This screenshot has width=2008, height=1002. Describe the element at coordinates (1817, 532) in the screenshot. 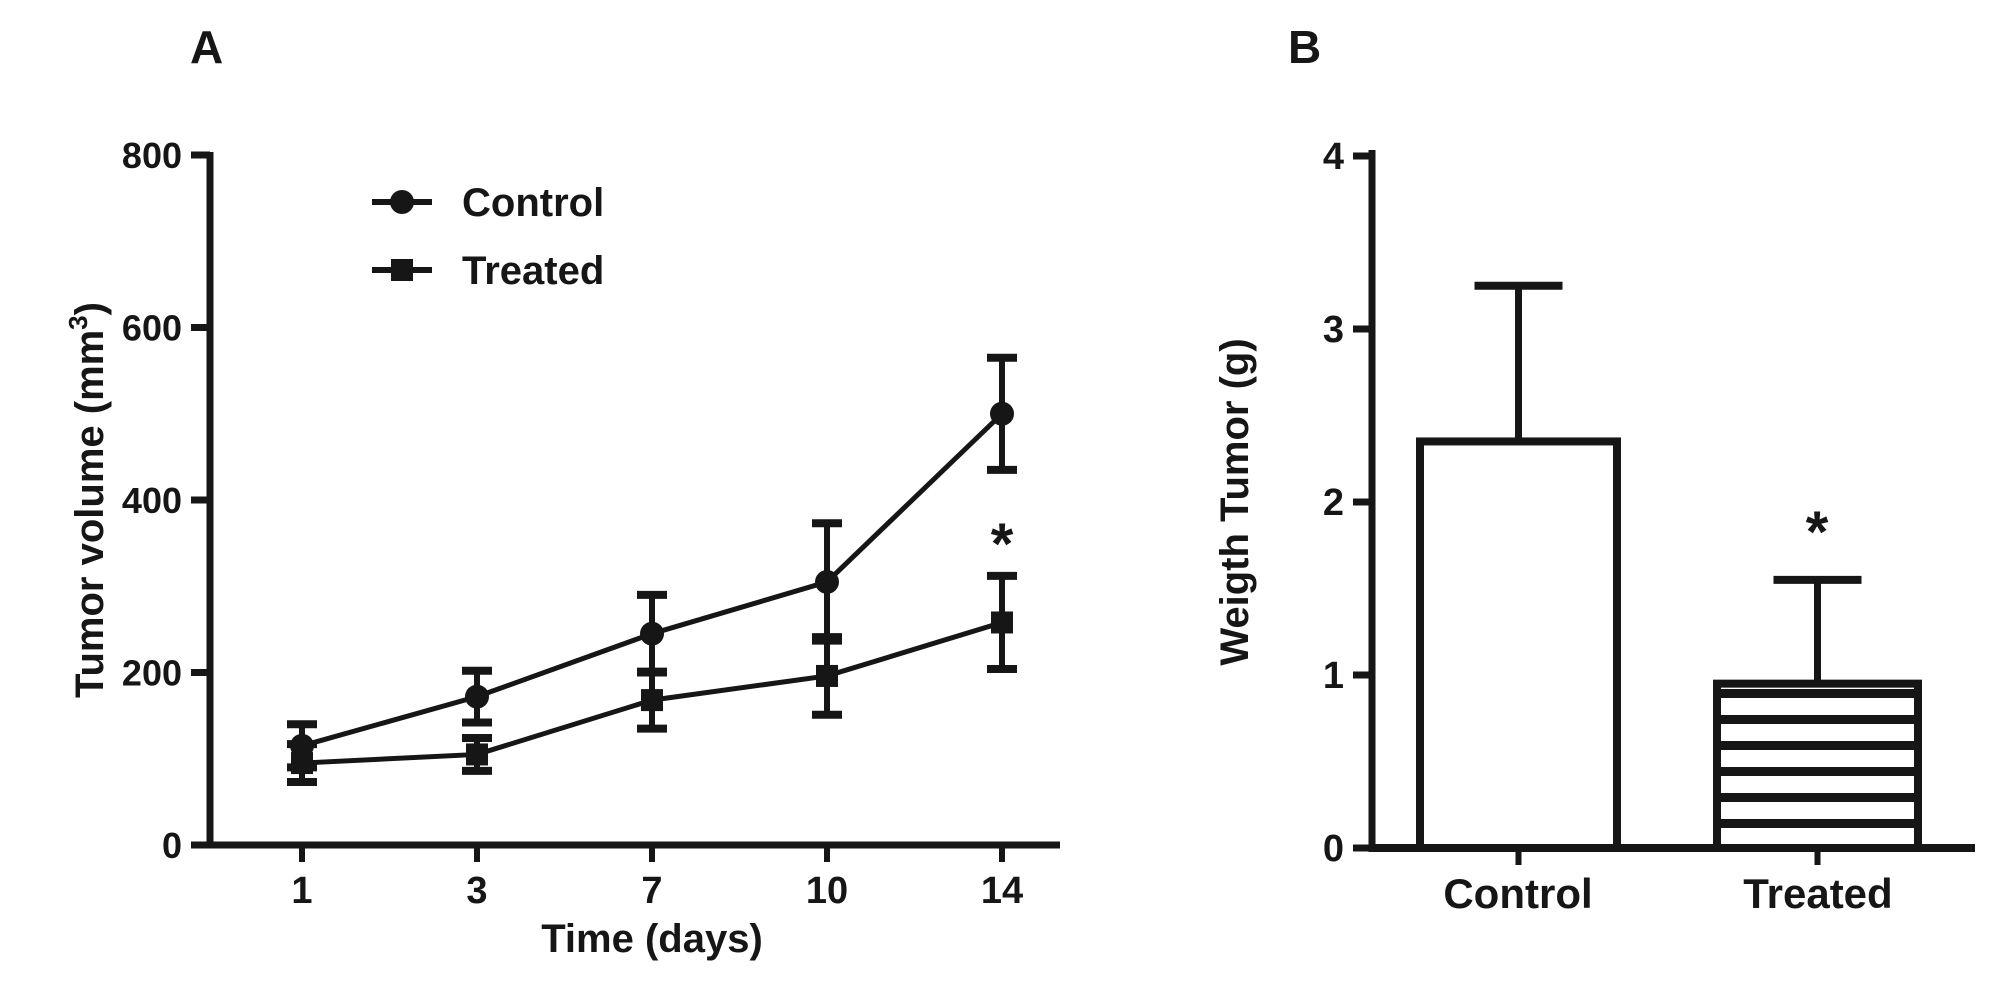

I see `panel-b-significance-asterisk: *` at that location.